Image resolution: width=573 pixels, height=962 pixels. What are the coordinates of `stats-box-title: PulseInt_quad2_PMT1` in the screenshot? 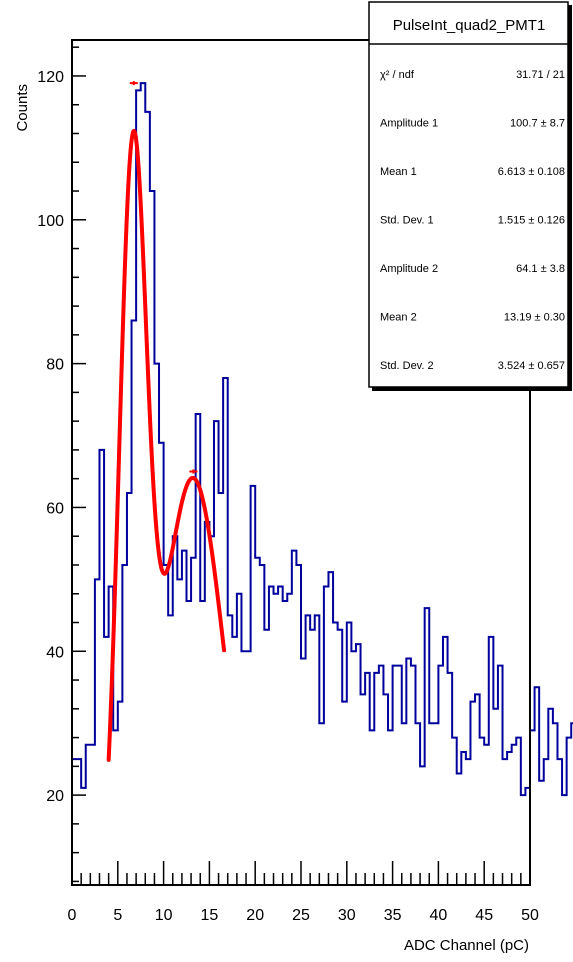 It's located at (469, 25).